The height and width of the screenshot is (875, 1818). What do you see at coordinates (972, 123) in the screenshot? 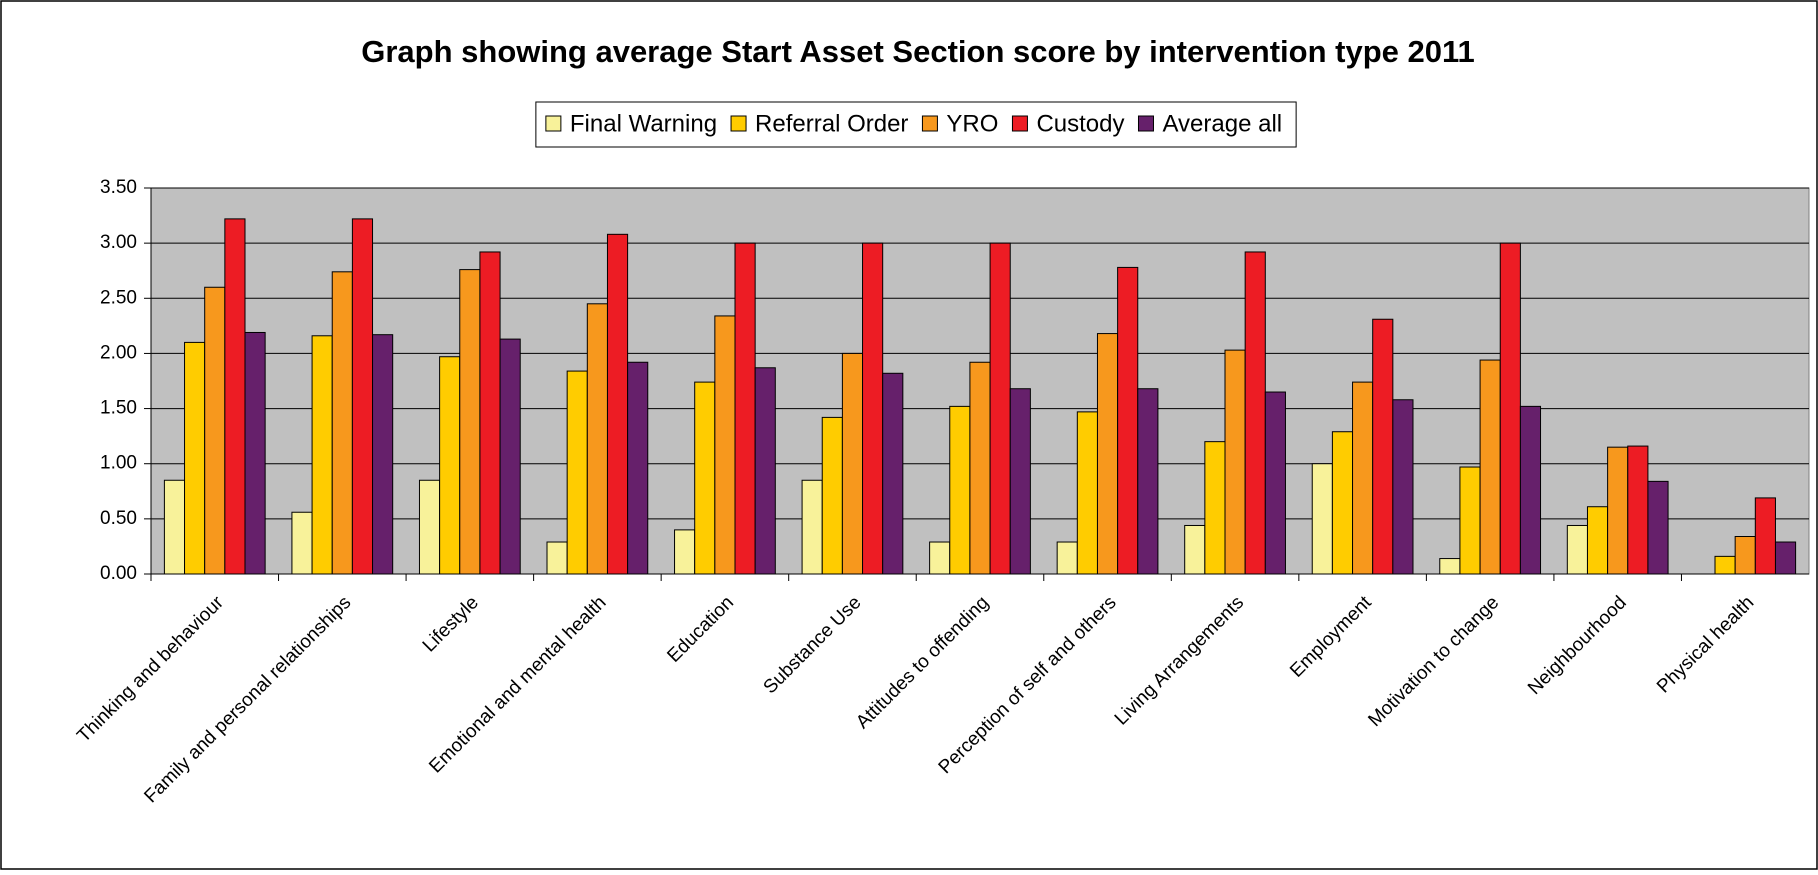
I see `legend-label: YRO` at bounding box center [972, 123].